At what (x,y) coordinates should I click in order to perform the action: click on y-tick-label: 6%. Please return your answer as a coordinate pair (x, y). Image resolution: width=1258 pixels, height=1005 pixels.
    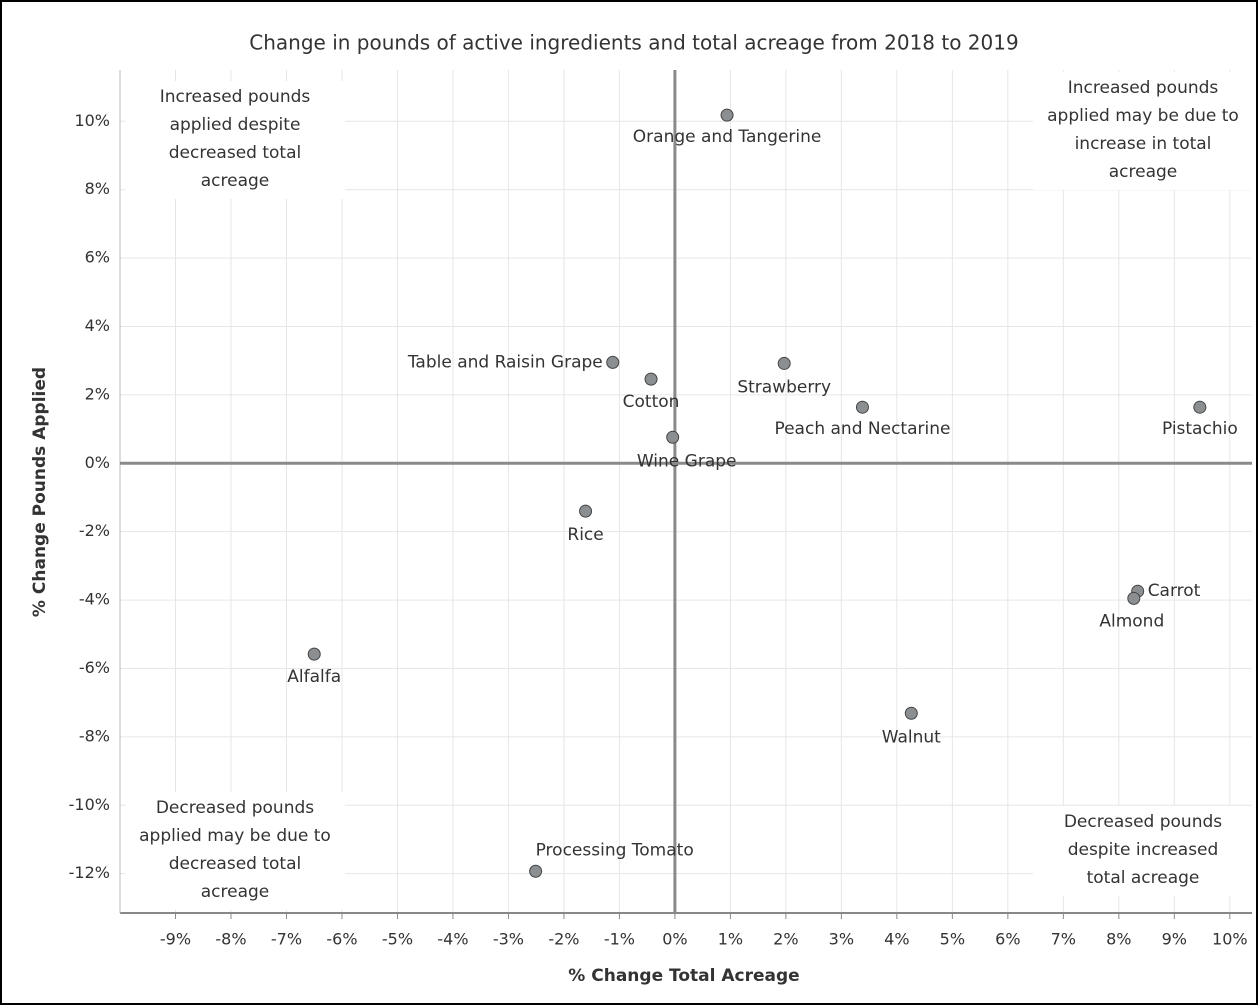
    Looking at the image, I should click on (97, 257).